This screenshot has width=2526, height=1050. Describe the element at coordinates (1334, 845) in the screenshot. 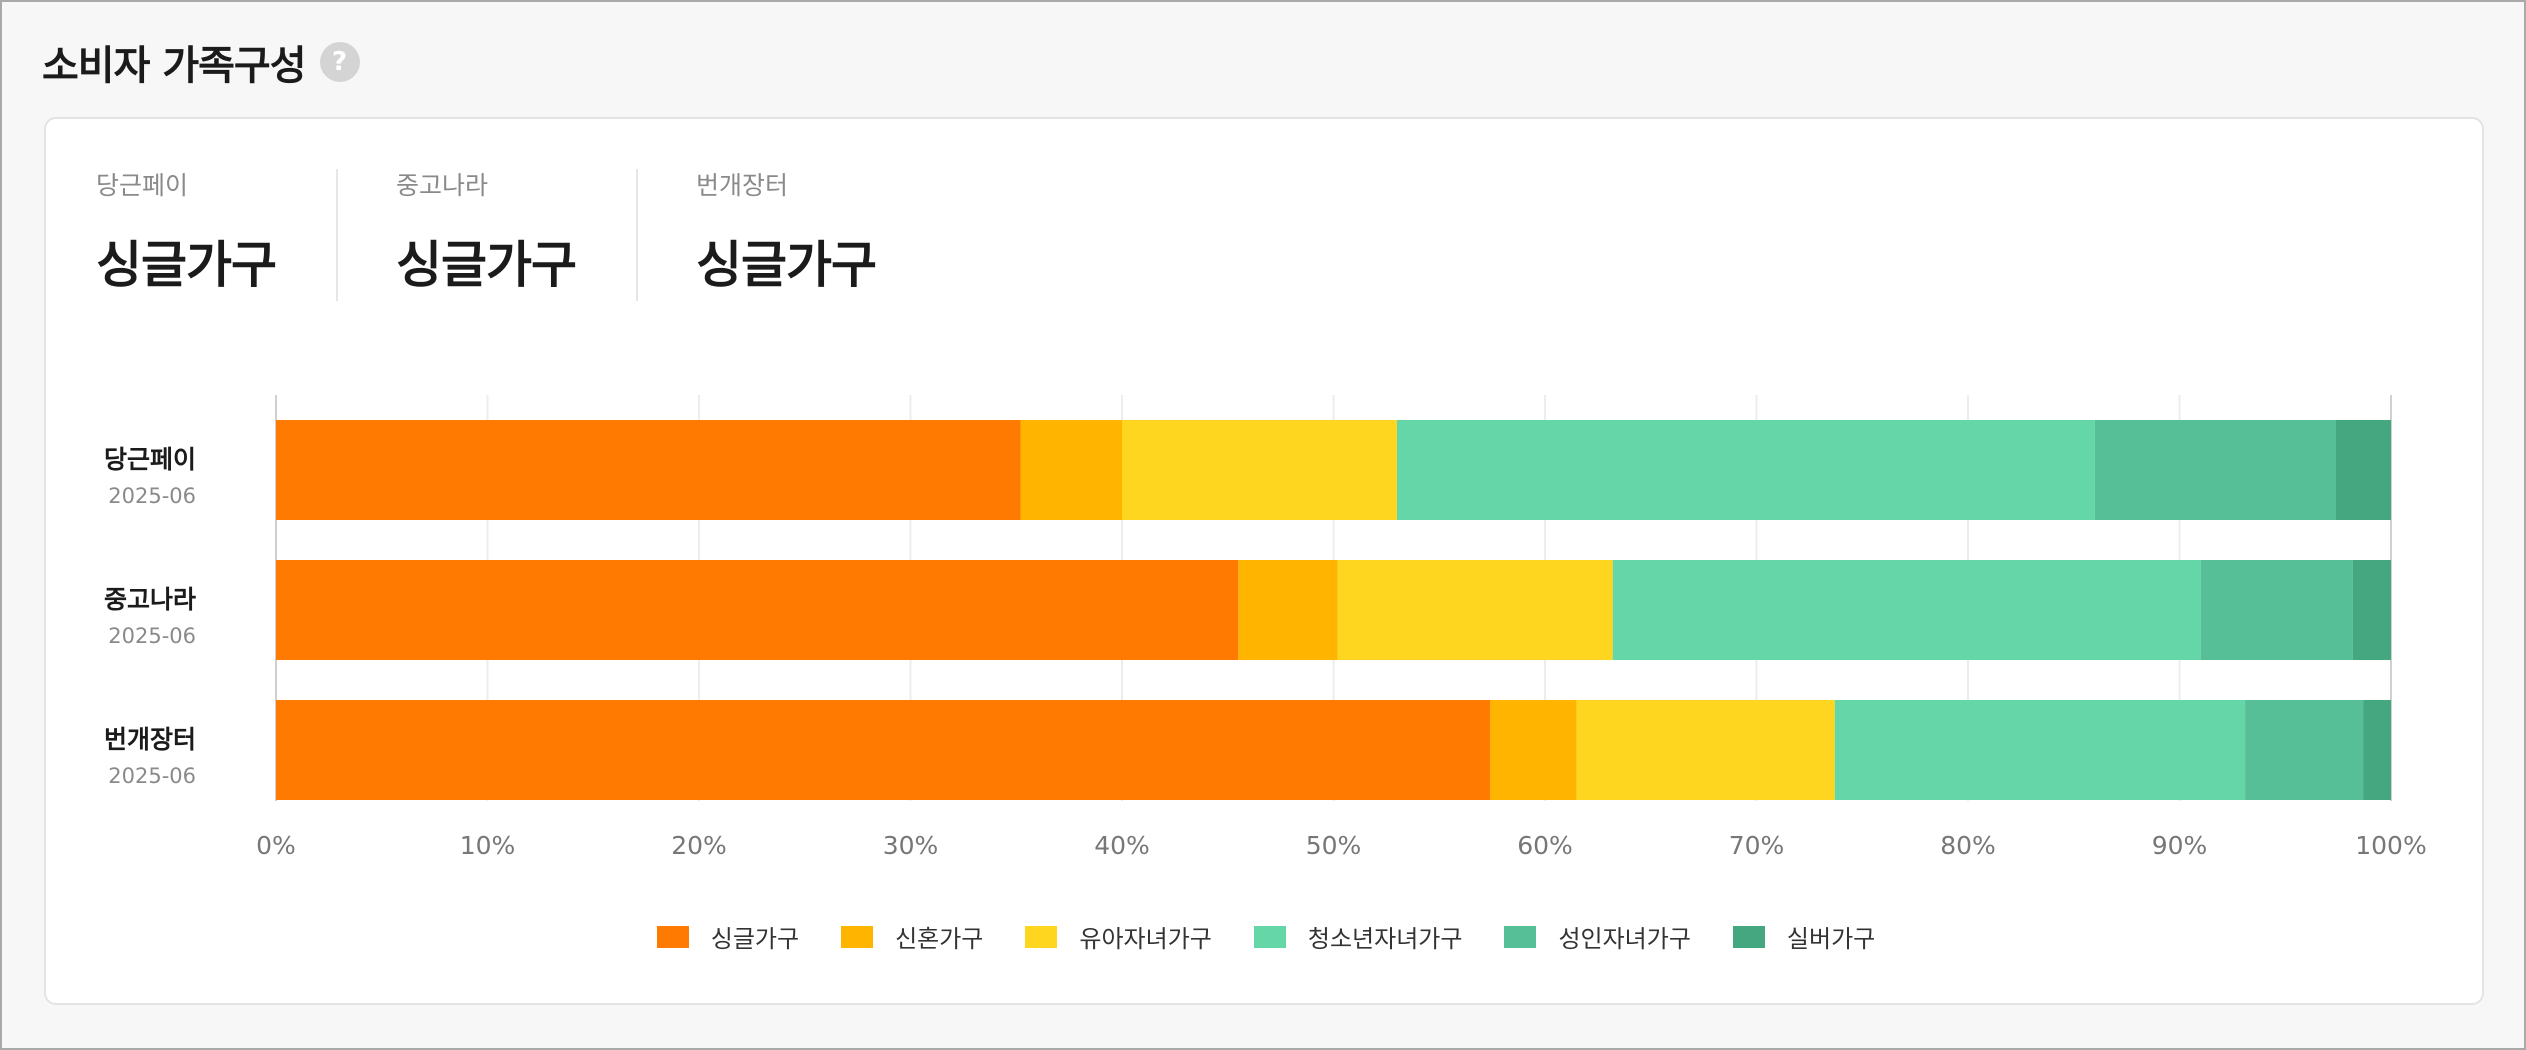

I see `x-tick-label: 50%` at that location.